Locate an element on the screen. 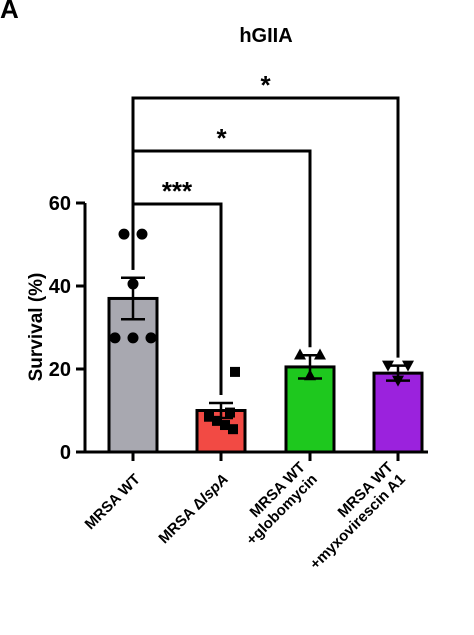 This screenshot has width=474, height=635. y-tick-label: 20 is located at coordinates (60, 370).